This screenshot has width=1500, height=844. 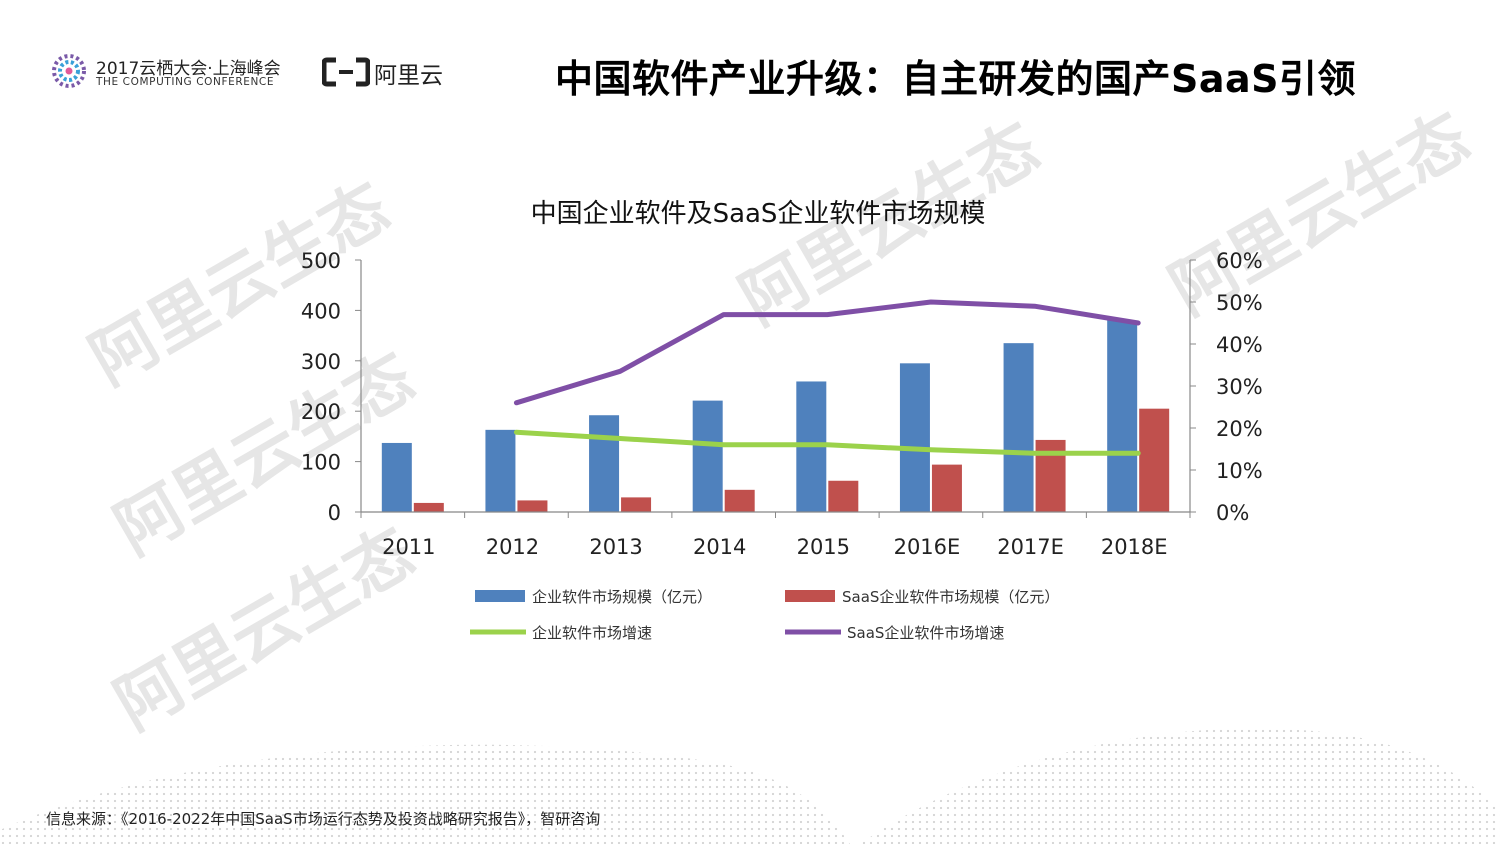 I want to click on legend-saas-growth-label: SaaS企业软件市场增速, so click(x=925, y=633).